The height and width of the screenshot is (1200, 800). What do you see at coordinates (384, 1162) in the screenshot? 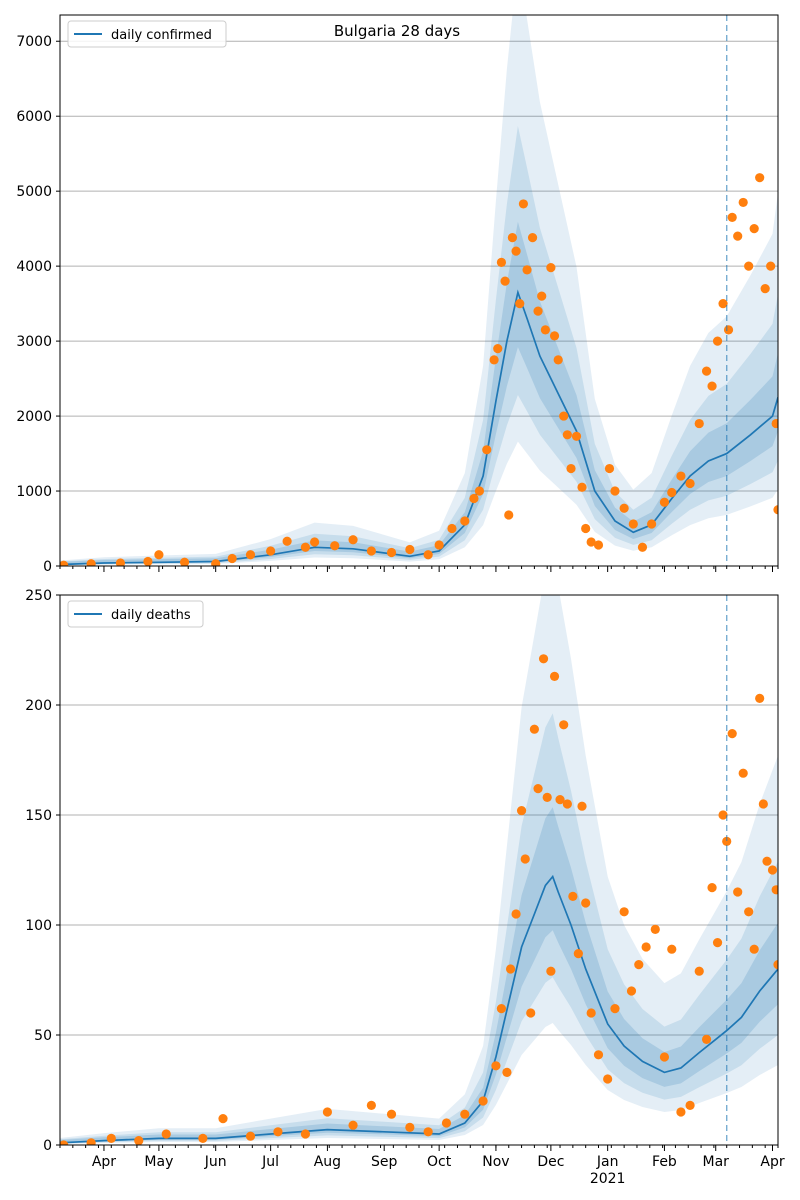
I see `x-tick-label: Sep` at bounding box center [384, 1162].